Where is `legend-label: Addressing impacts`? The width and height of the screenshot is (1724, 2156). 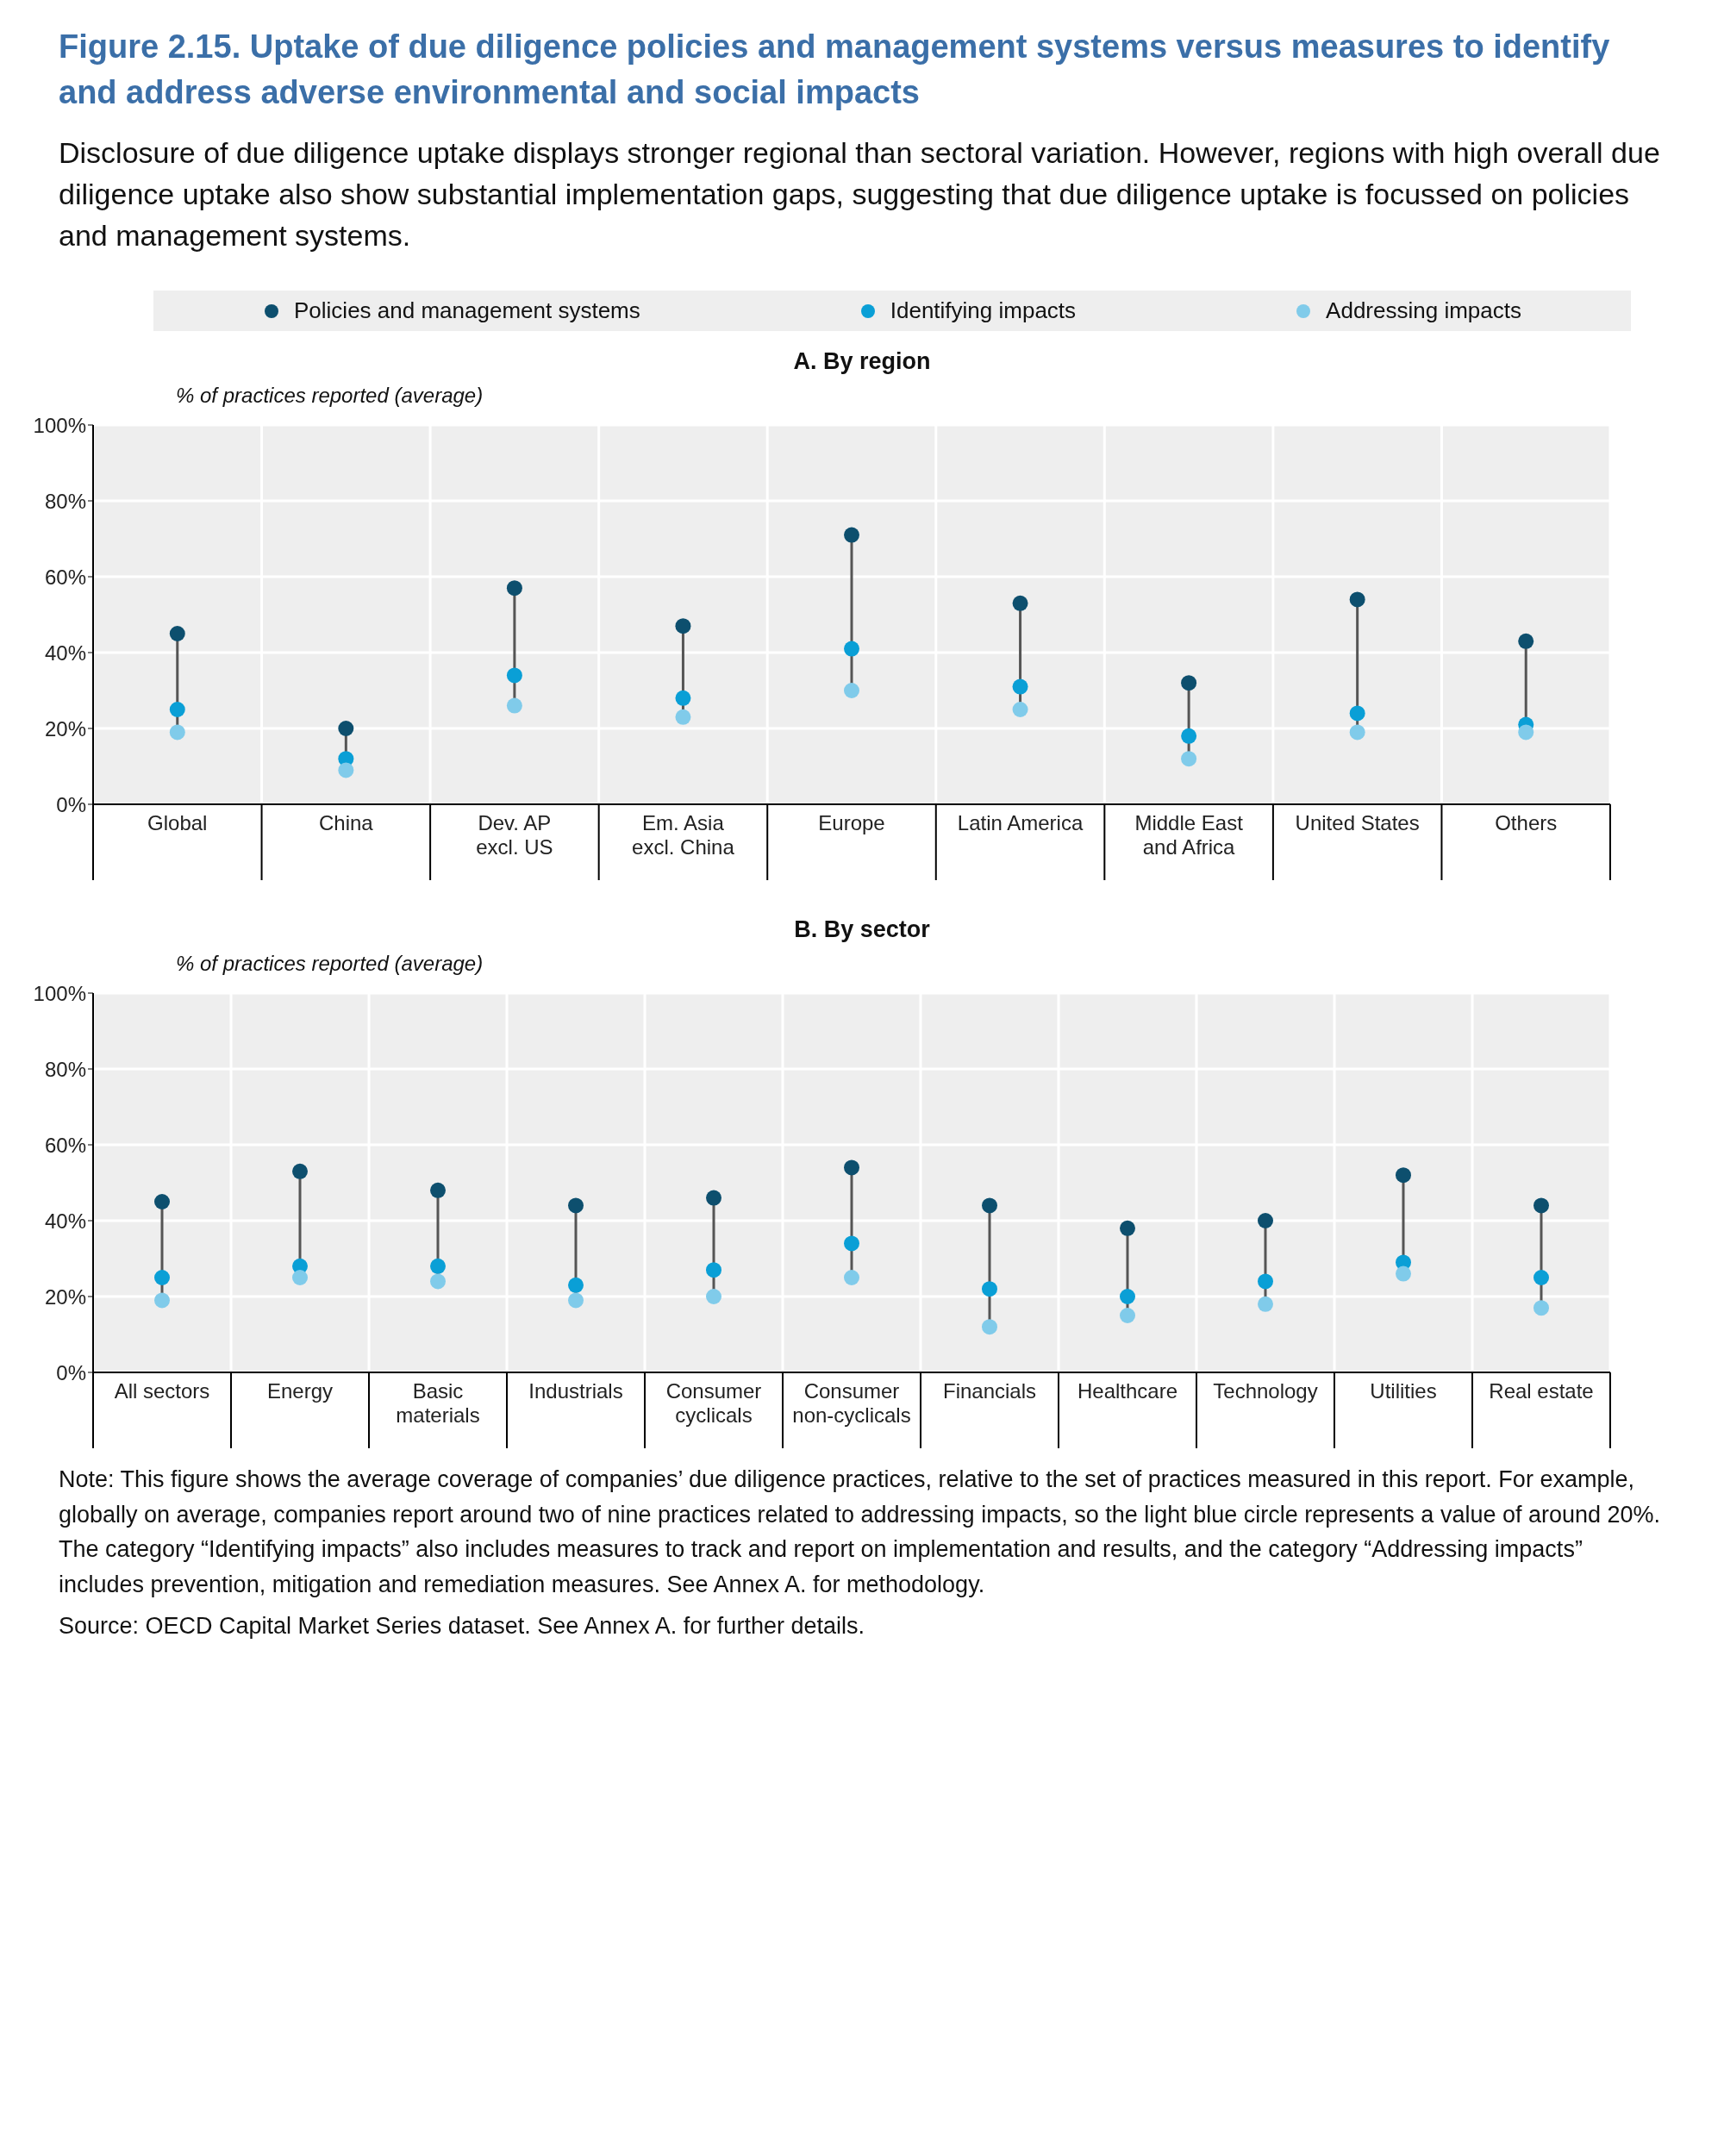 legend-label: Addressing impacts is located at coordinates (1423, 311).